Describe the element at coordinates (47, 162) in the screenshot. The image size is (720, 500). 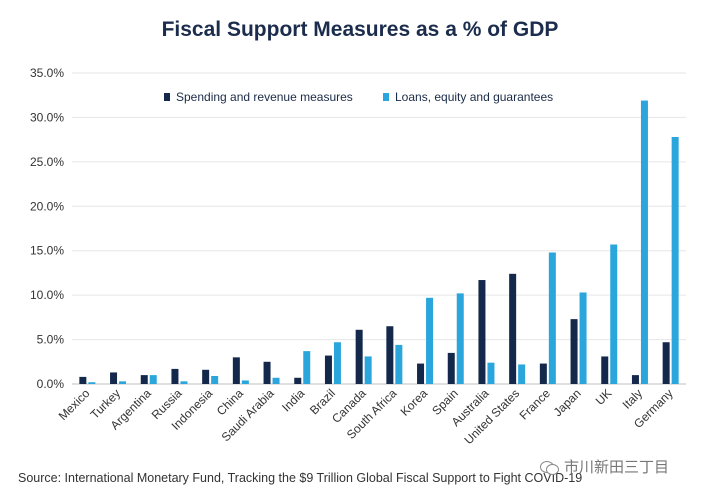
I see `y-tick-label: 25.0%` at that location.